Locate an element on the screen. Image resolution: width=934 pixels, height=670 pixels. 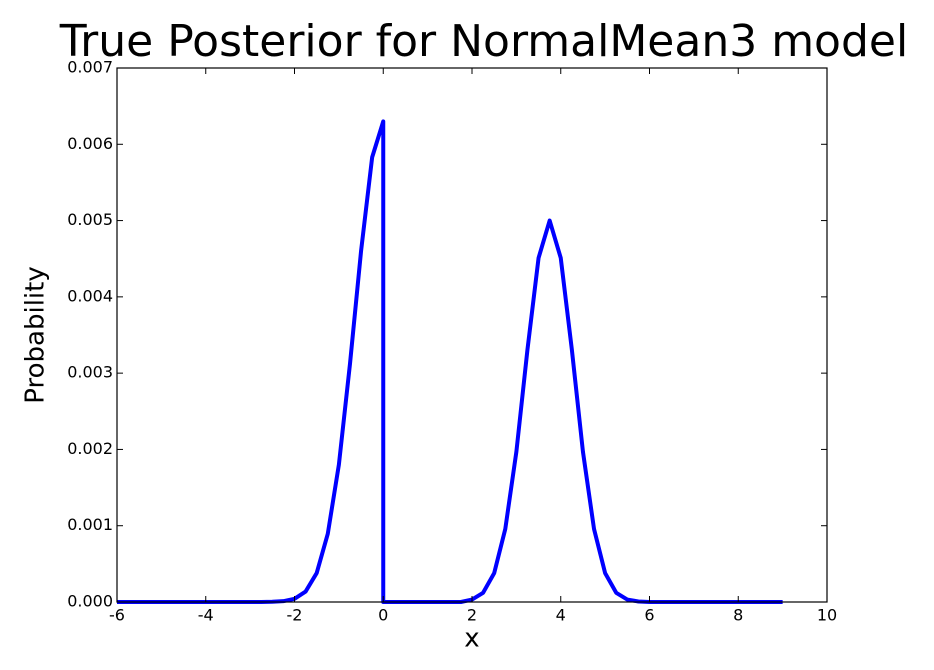
y-tick-label: 0.007 is located at coordinates (90, 67).